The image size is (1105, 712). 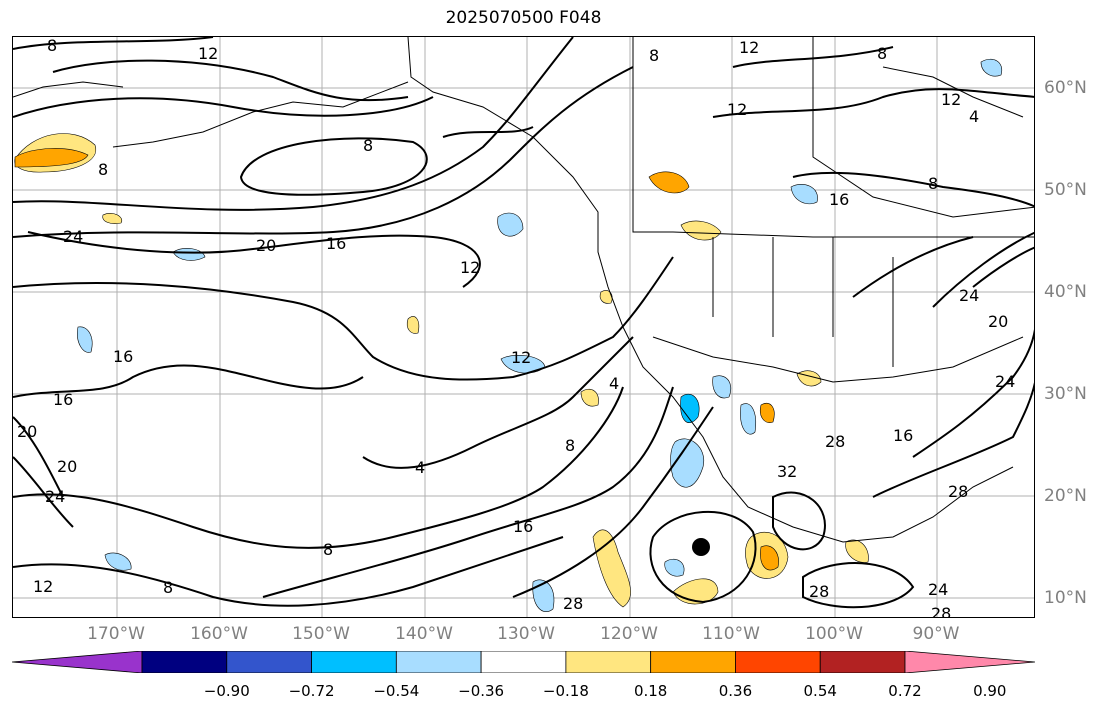 I want to click on lon-label: 140°W, so click(x=424, y=634).